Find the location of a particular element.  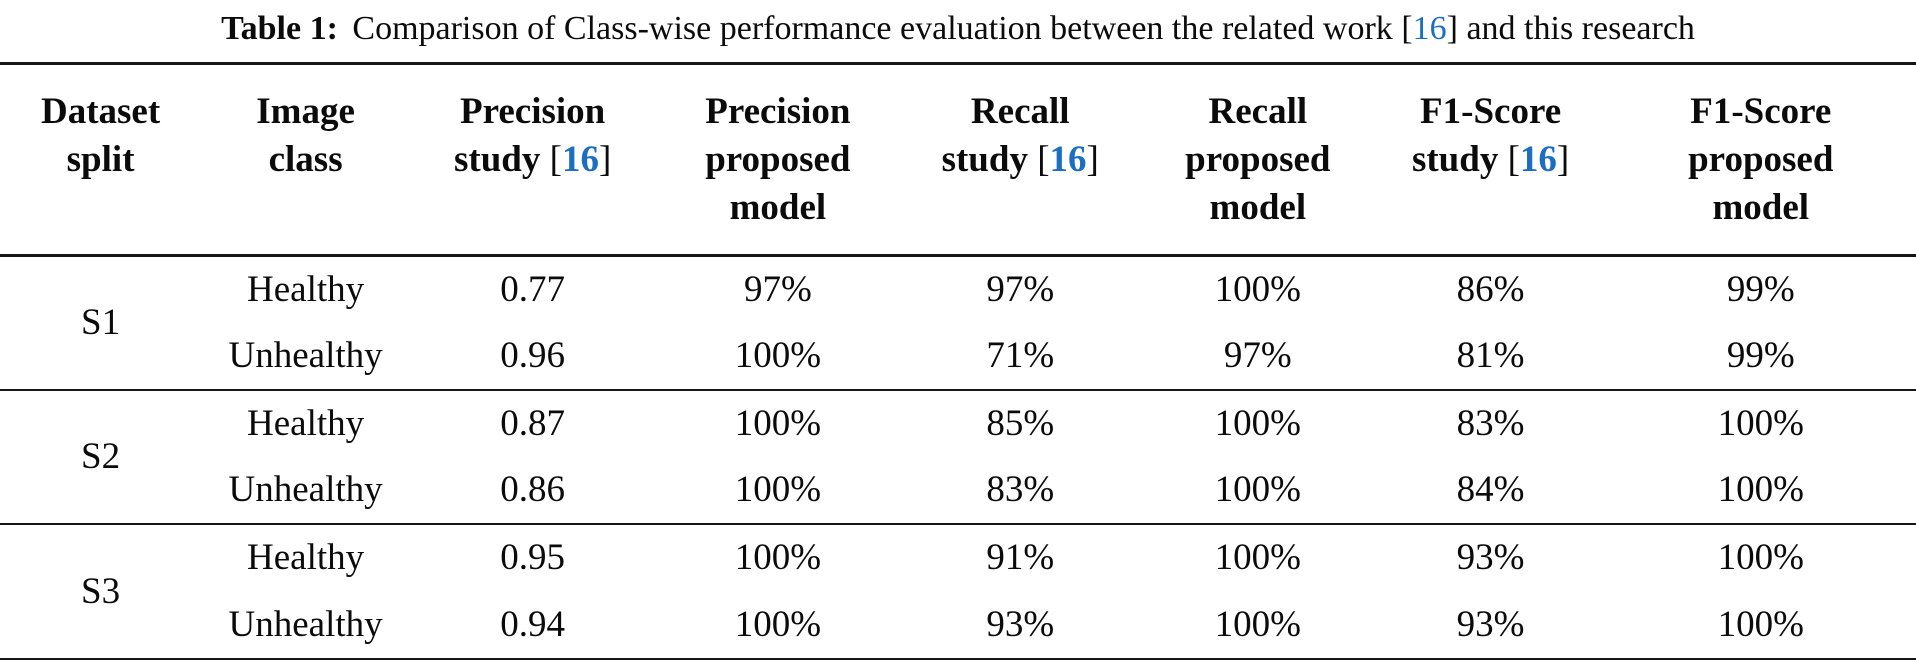

header-line: Dataset is located at coordinates (100, 111).